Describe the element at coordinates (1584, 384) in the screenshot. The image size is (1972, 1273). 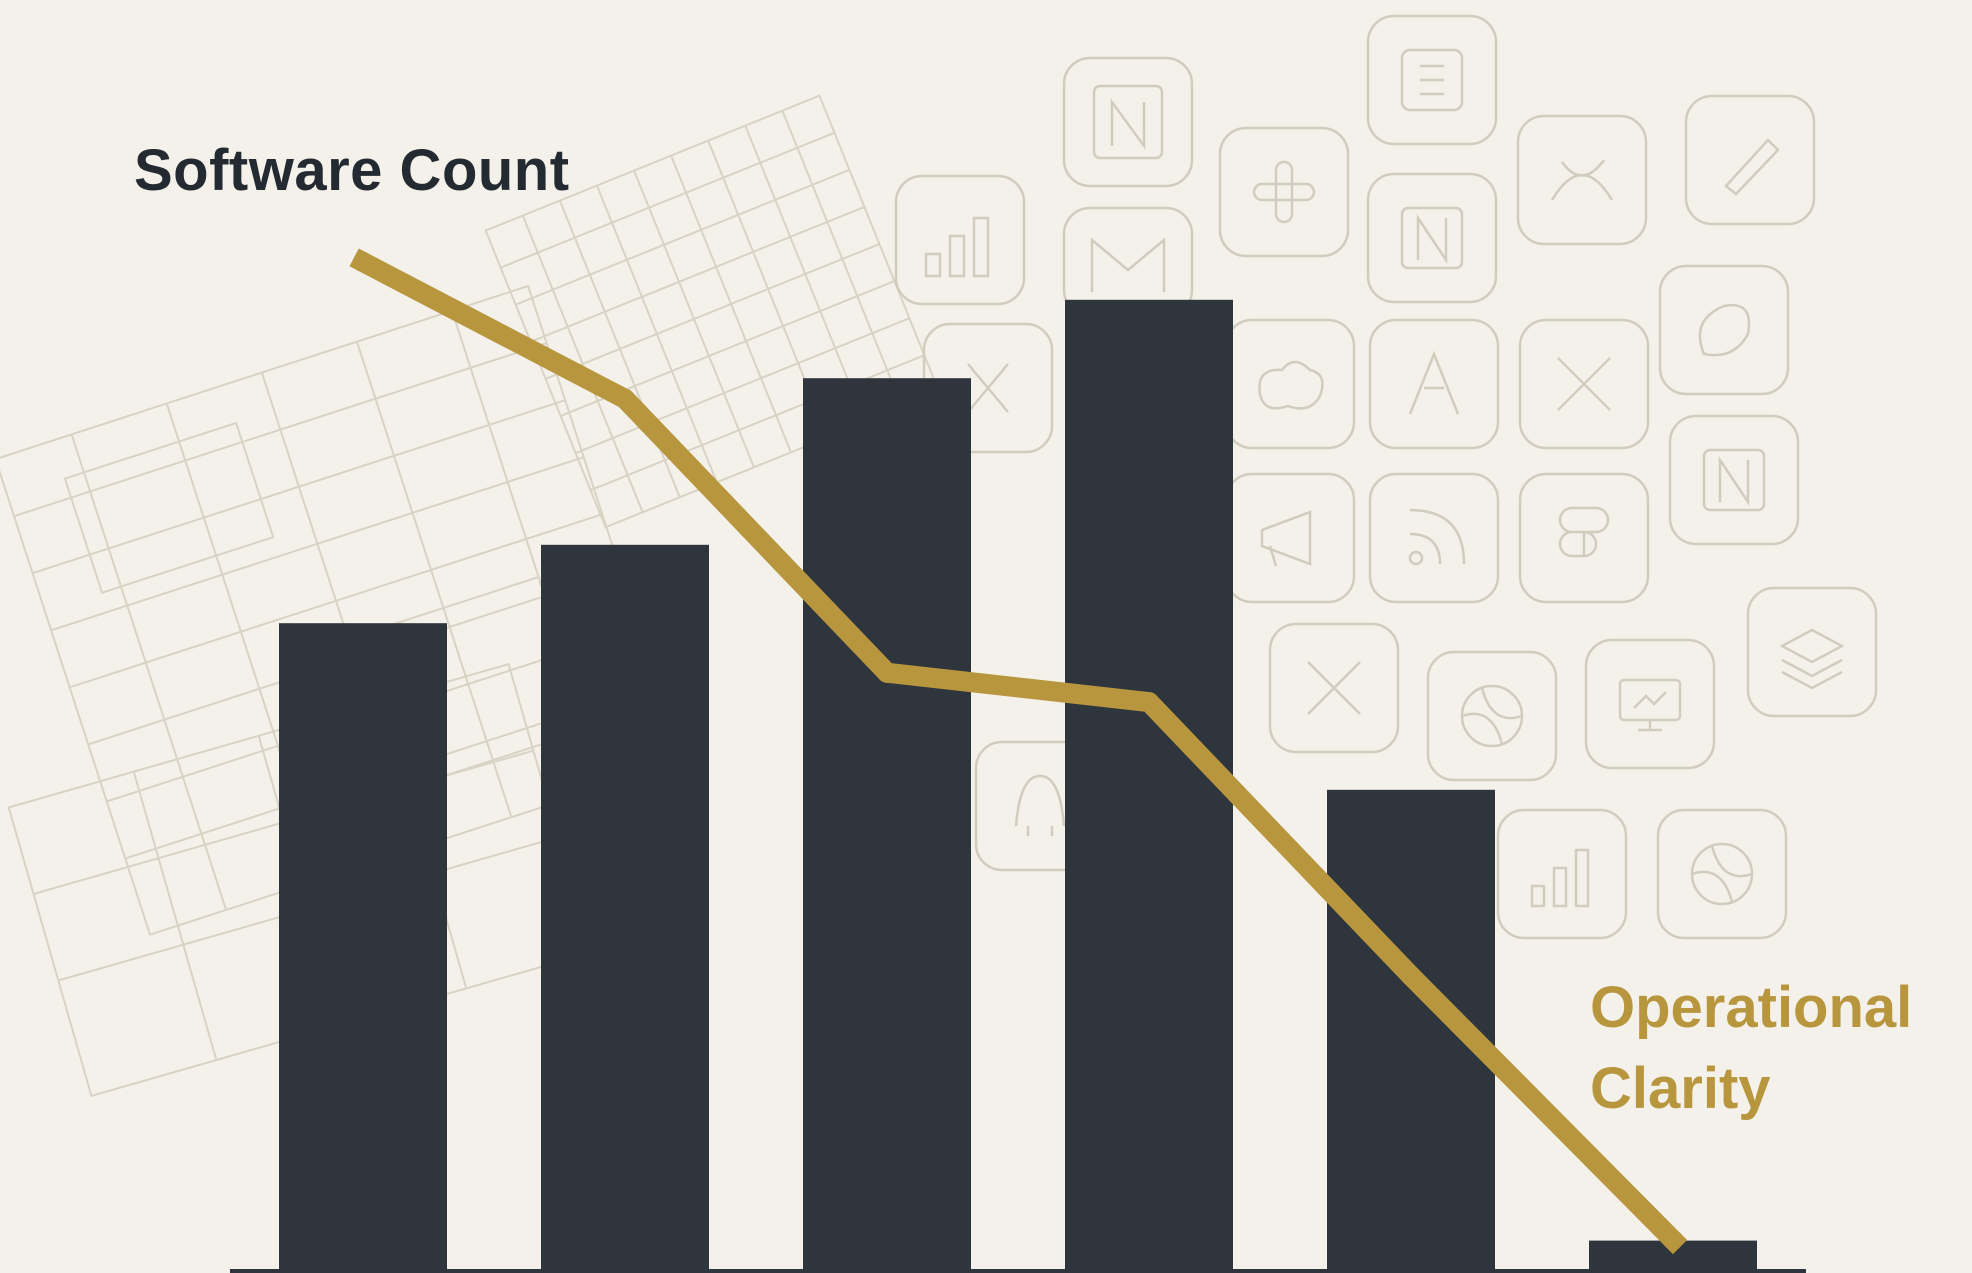
I see `evernote-icon` at that location.